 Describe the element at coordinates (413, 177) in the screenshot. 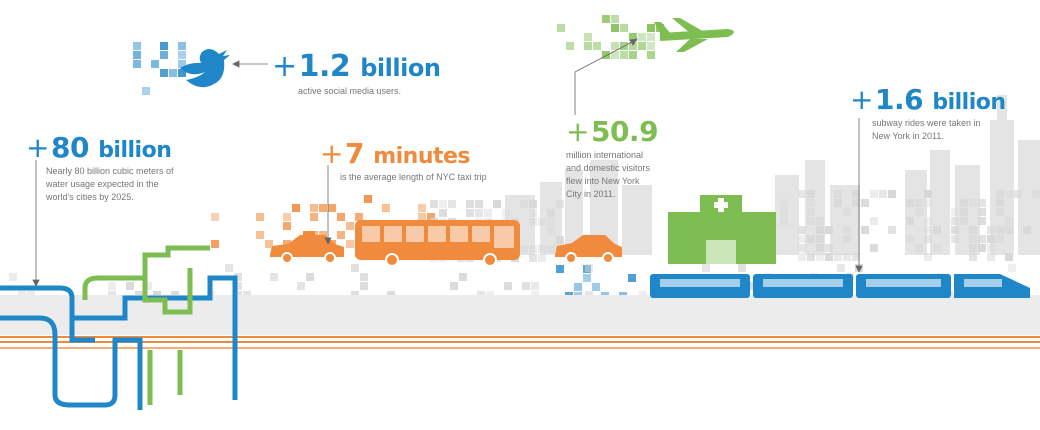

I see `stat-description: is the average length of NYC taxi trip` at that location.